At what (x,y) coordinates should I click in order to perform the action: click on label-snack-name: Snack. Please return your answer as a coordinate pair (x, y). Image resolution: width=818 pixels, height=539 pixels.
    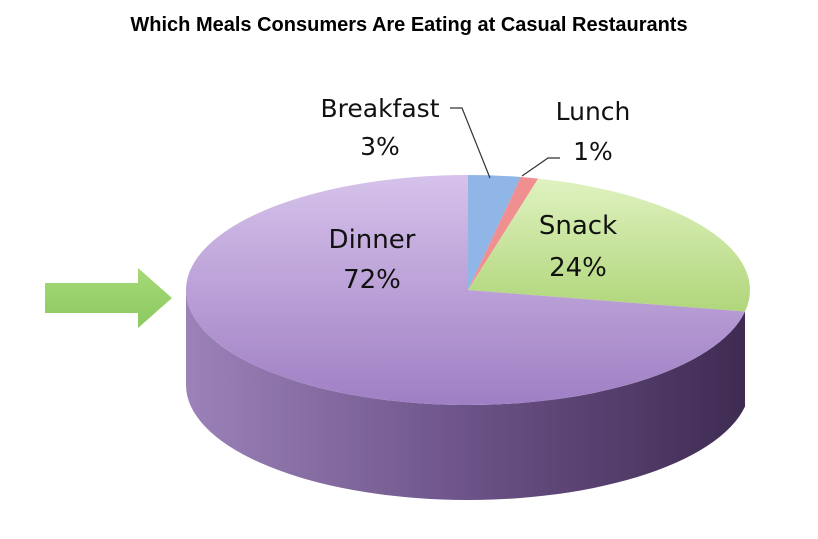
    Looking at the image, I should click on (578, 226).